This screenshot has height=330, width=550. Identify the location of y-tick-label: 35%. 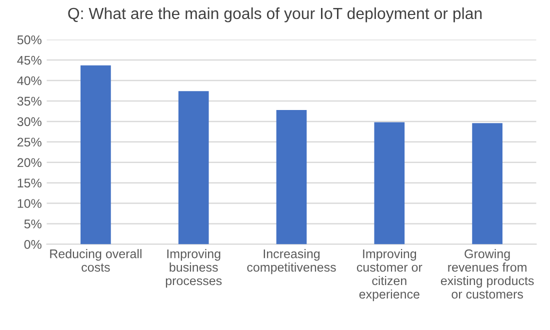
(29, 101).